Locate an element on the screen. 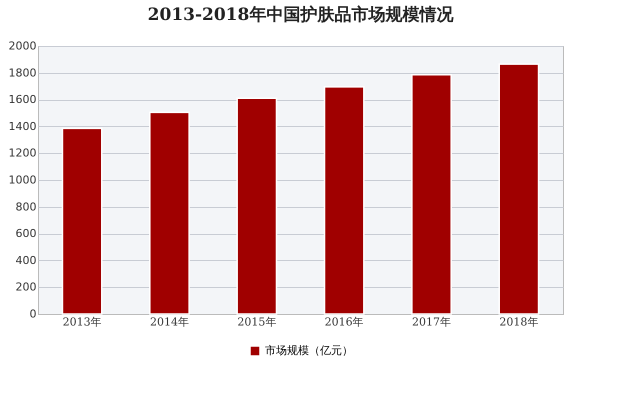  x-tick-label: 2016年 is located at coordinates (344, 322).